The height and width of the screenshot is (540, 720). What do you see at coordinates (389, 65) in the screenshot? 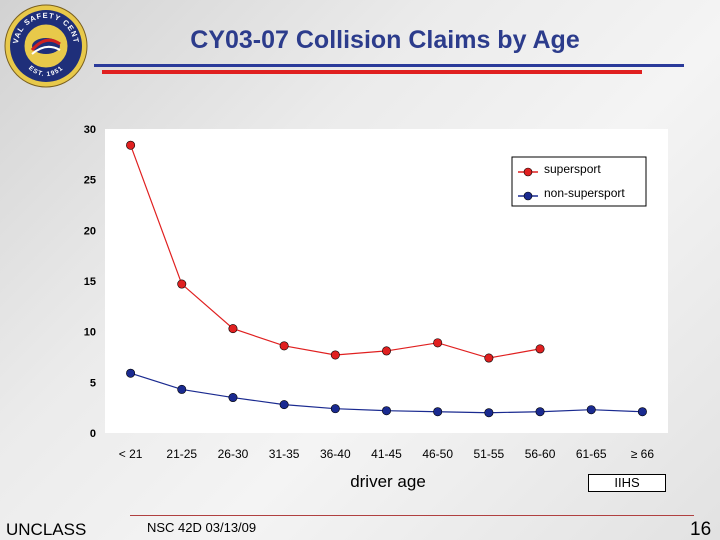
I see `title-rule-blue` at bounding box center [389, 65].